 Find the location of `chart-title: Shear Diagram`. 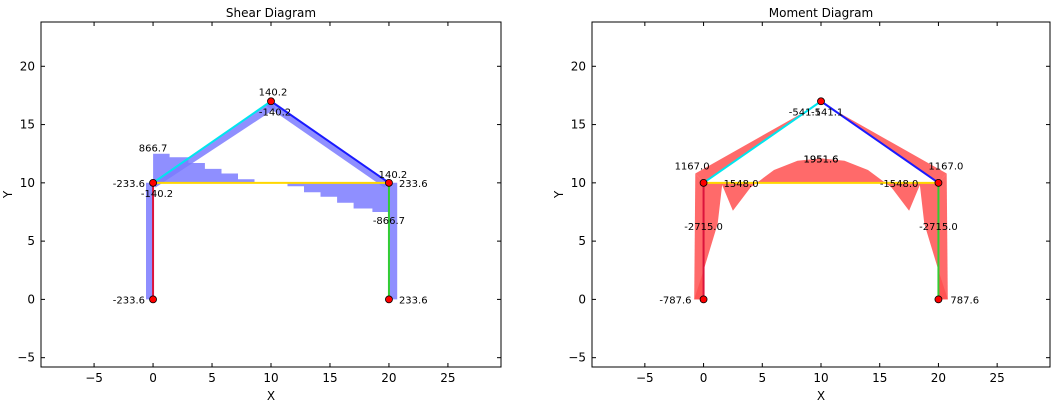

chart-title: Shear Diagram is located at coordinates (271, 13).